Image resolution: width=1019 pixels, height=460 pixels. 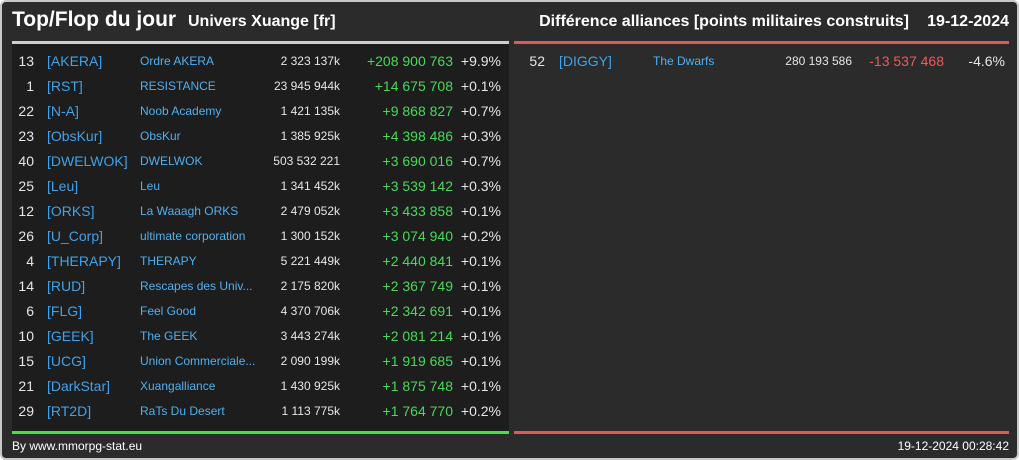 What do you see at coordinates (193, 236) in the screenshot?
I see `alliance-name-link: ultimate corporation` at bounding box center [193, 236].